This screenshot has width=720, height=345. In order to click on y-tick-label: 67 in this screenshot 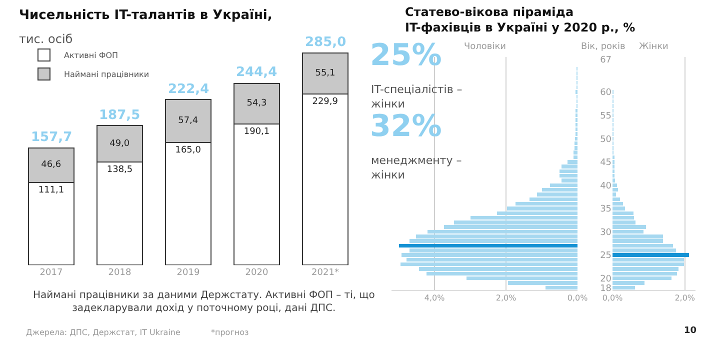, I will do `click(606, 61)`.